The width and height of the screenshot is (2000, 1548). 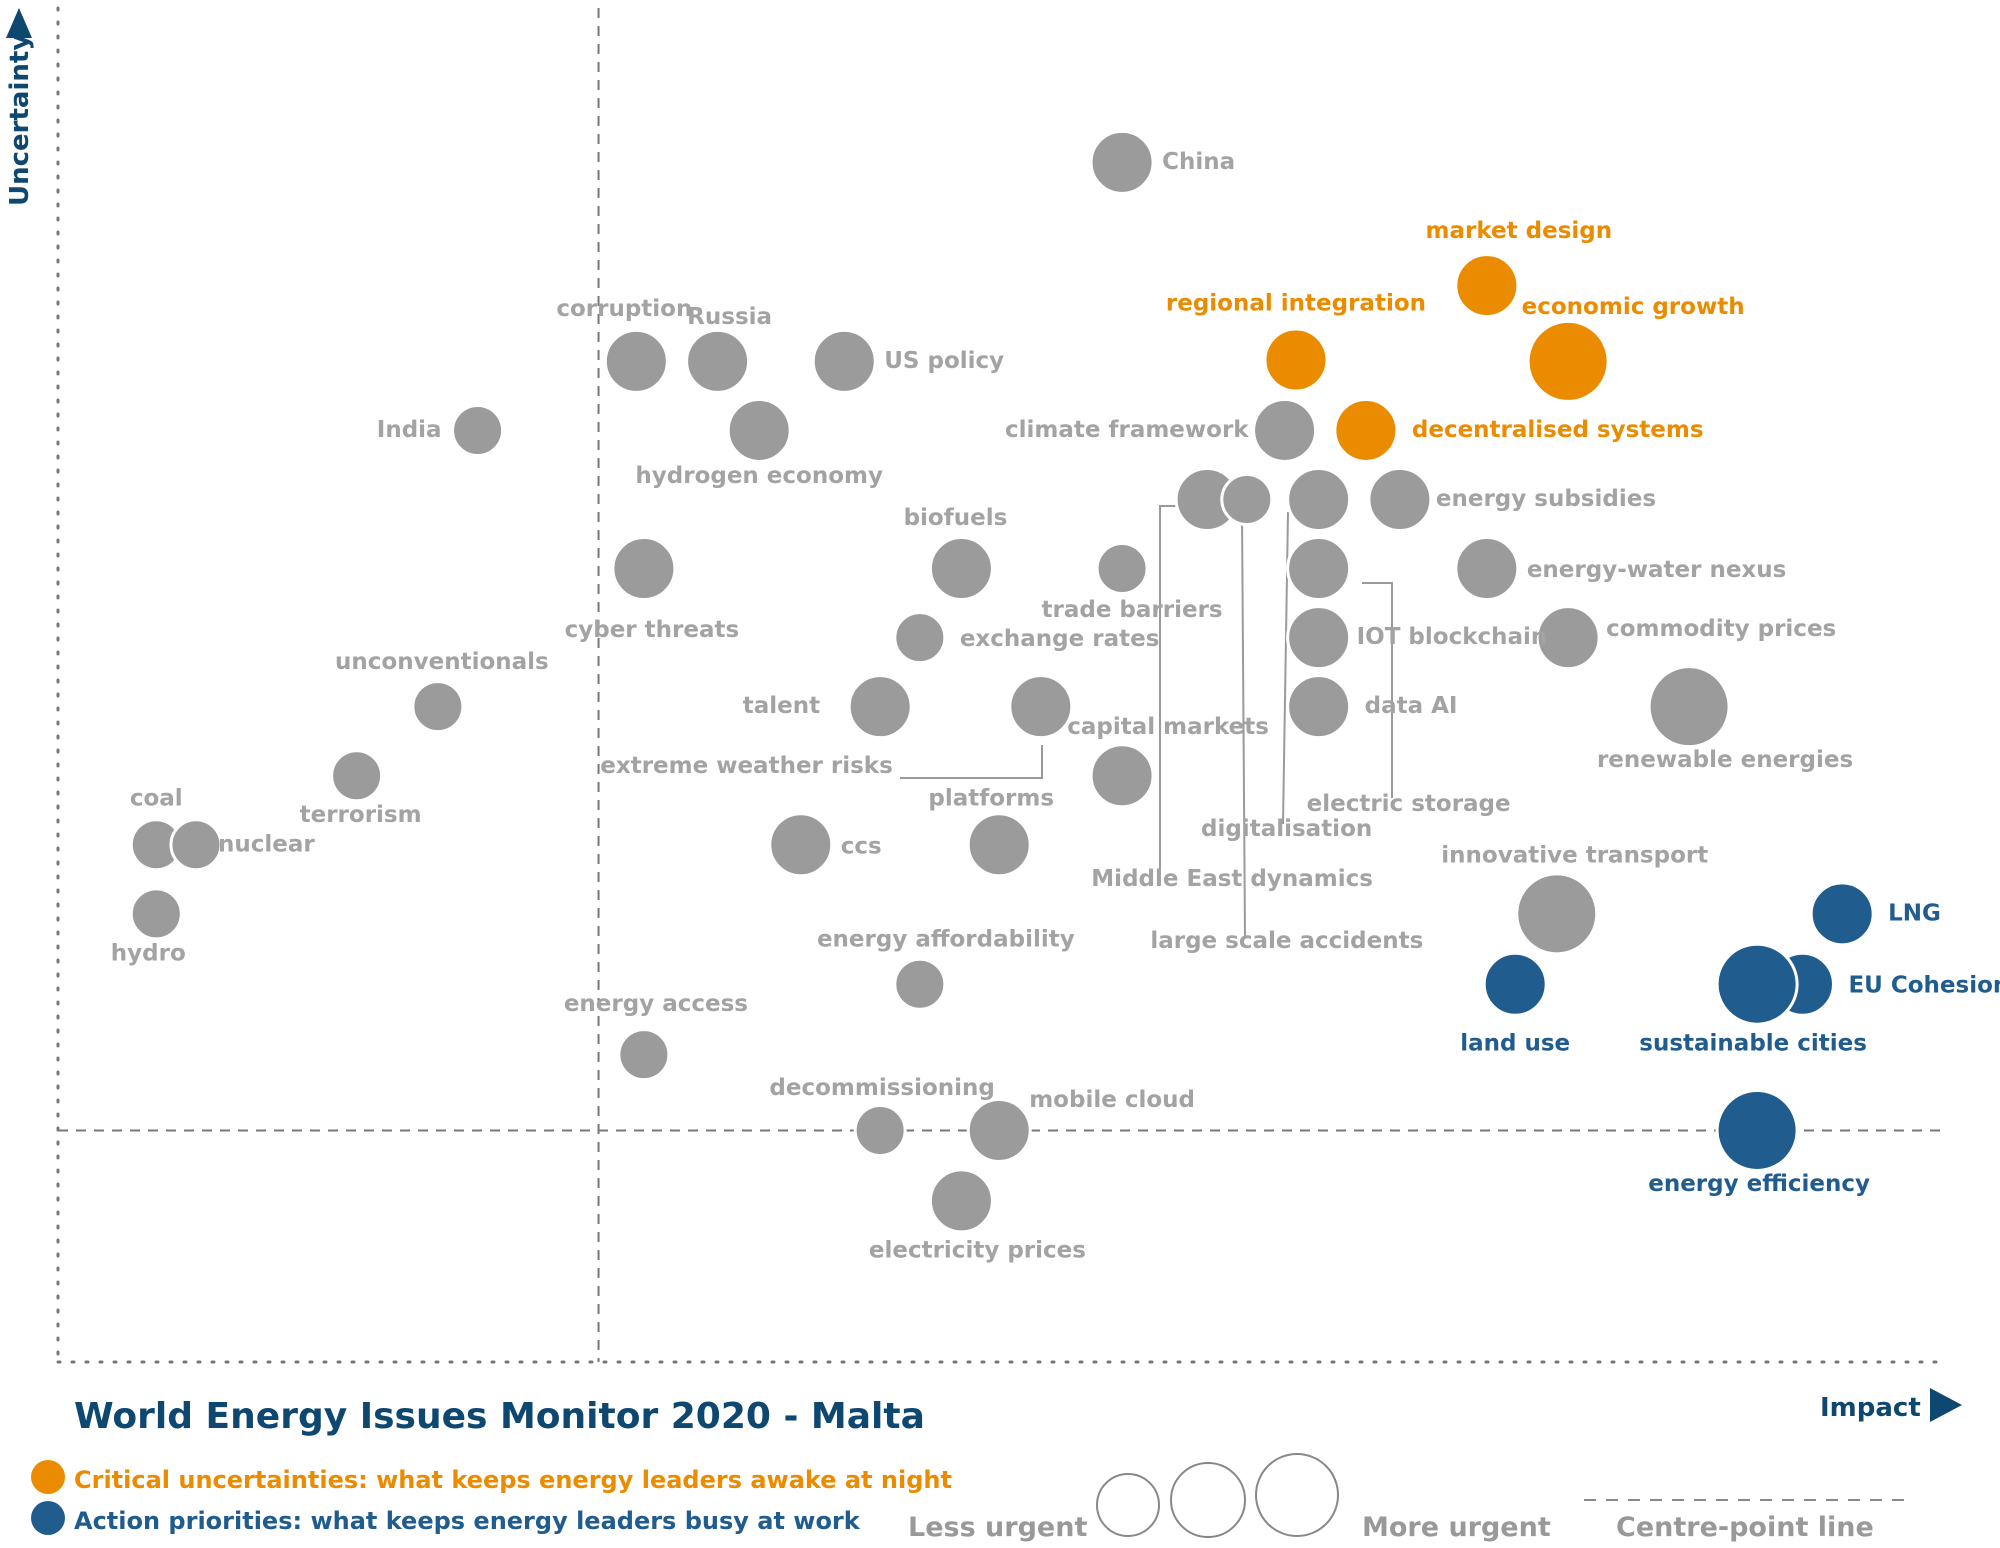 What do you see at coordinates (1319, 707) in the screenshot?
I see `bubble-data-ai` at bounding box center [1319, 707].